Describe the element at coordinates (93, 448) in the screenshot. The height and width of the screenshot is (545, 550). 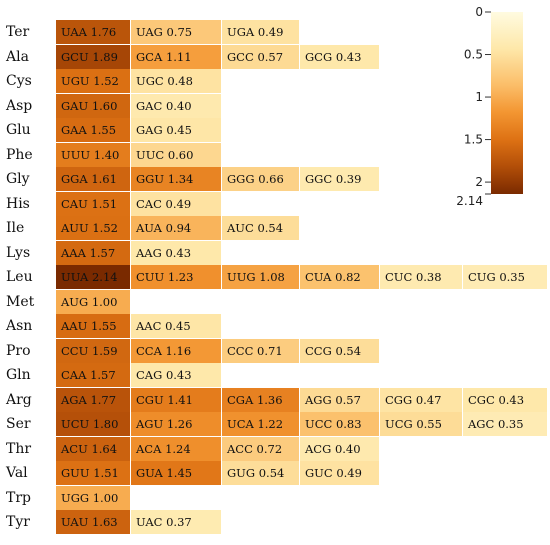
I see `heatmap-cell-acu: ACU 1.64` at that location.